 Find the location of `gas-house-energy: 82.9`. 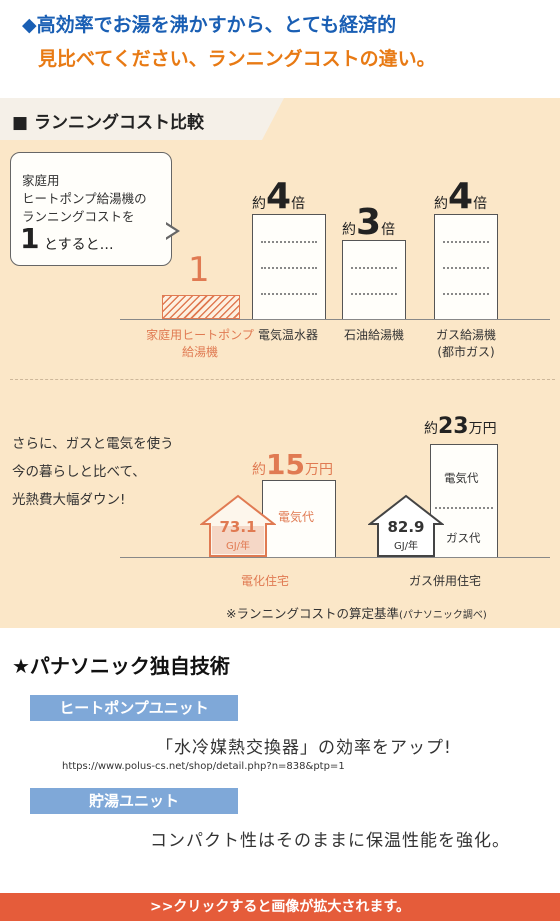

gas-house-energy: 82.9 is located at coordinates (406, 527).